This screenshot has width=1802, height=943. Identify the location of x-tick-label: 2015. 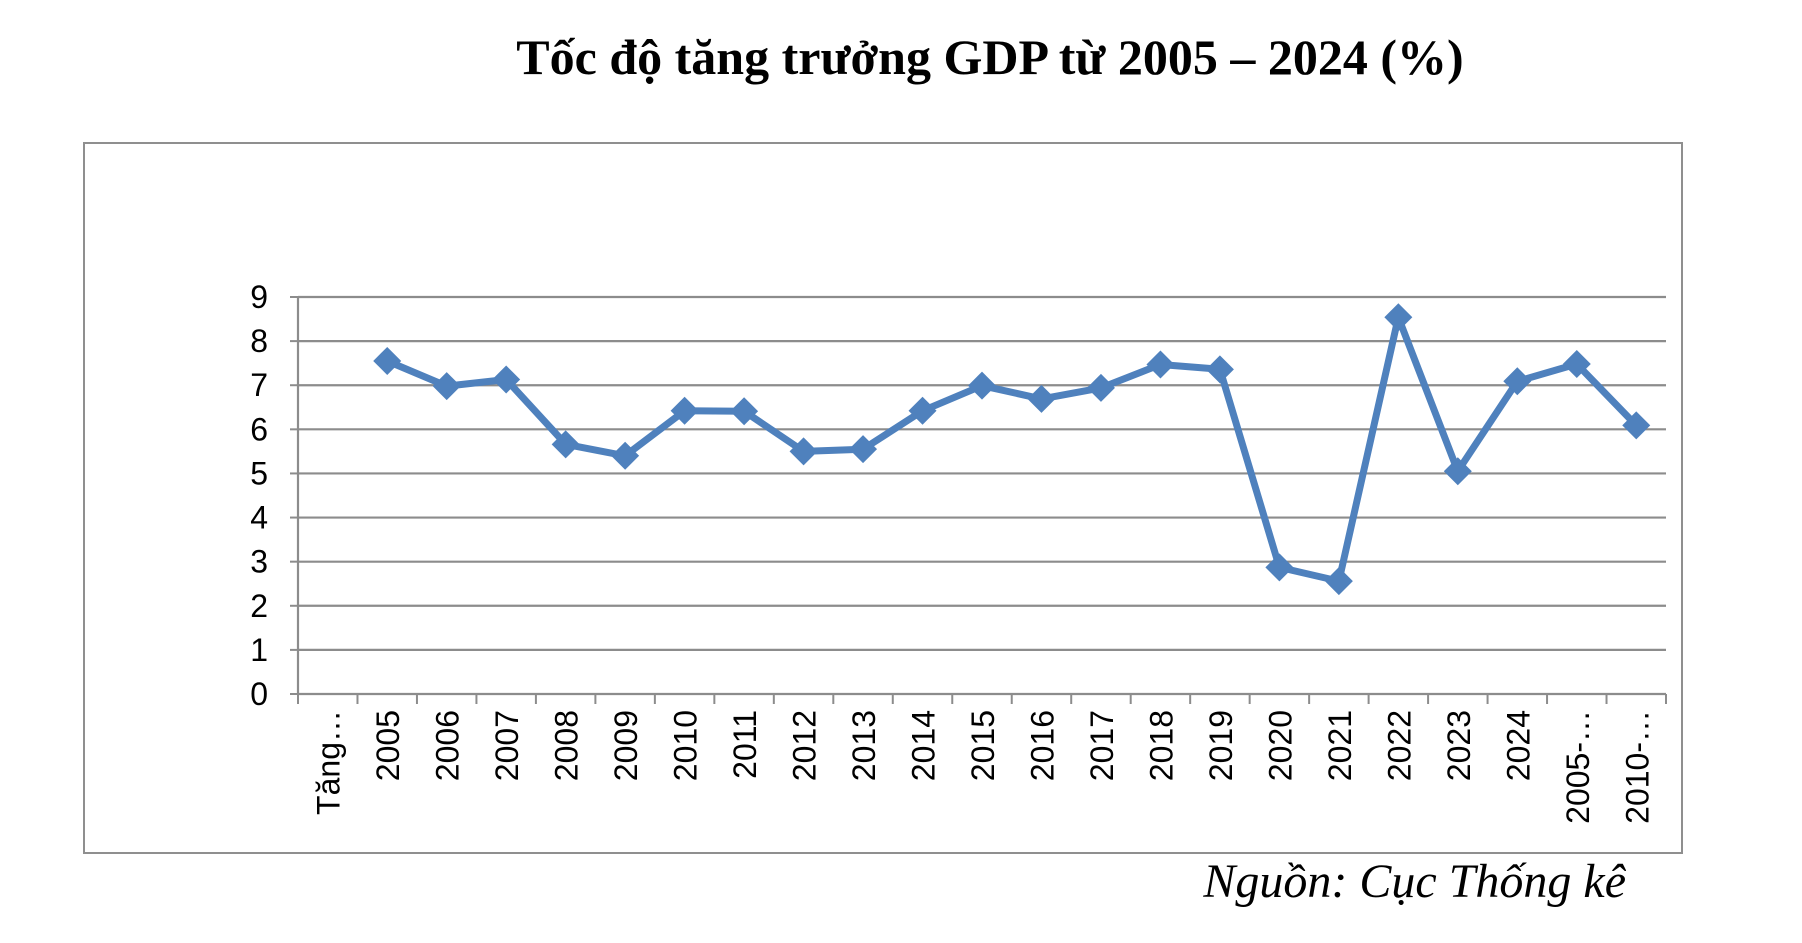
(983, 745).